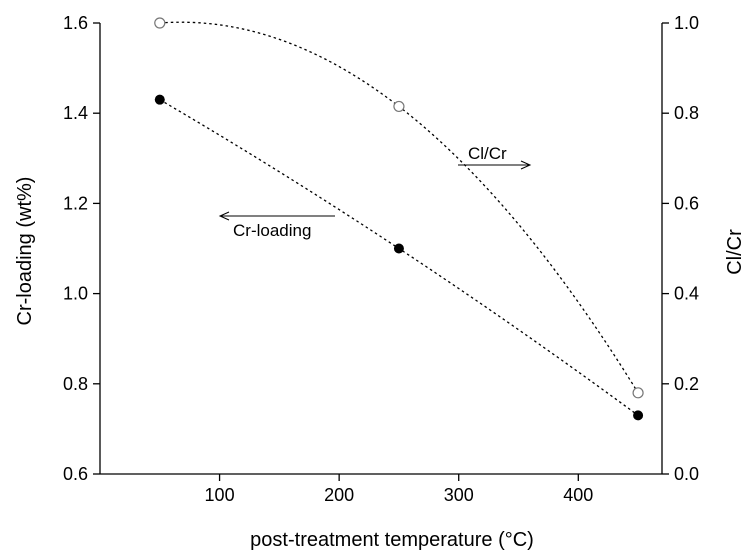 This screenshot has height=555, width=749. What do you see at coordinates (75, 294) in the screenshot?
I see `y-tick-label: 1.0` at bounding box center [75, 294].